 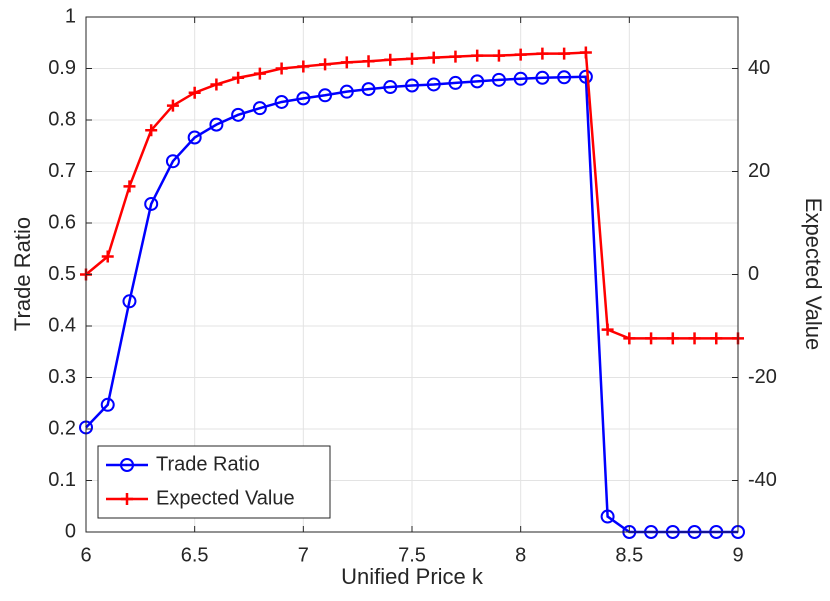 I want to click on y2-tick-label: 40, so click(x=759, y=68).